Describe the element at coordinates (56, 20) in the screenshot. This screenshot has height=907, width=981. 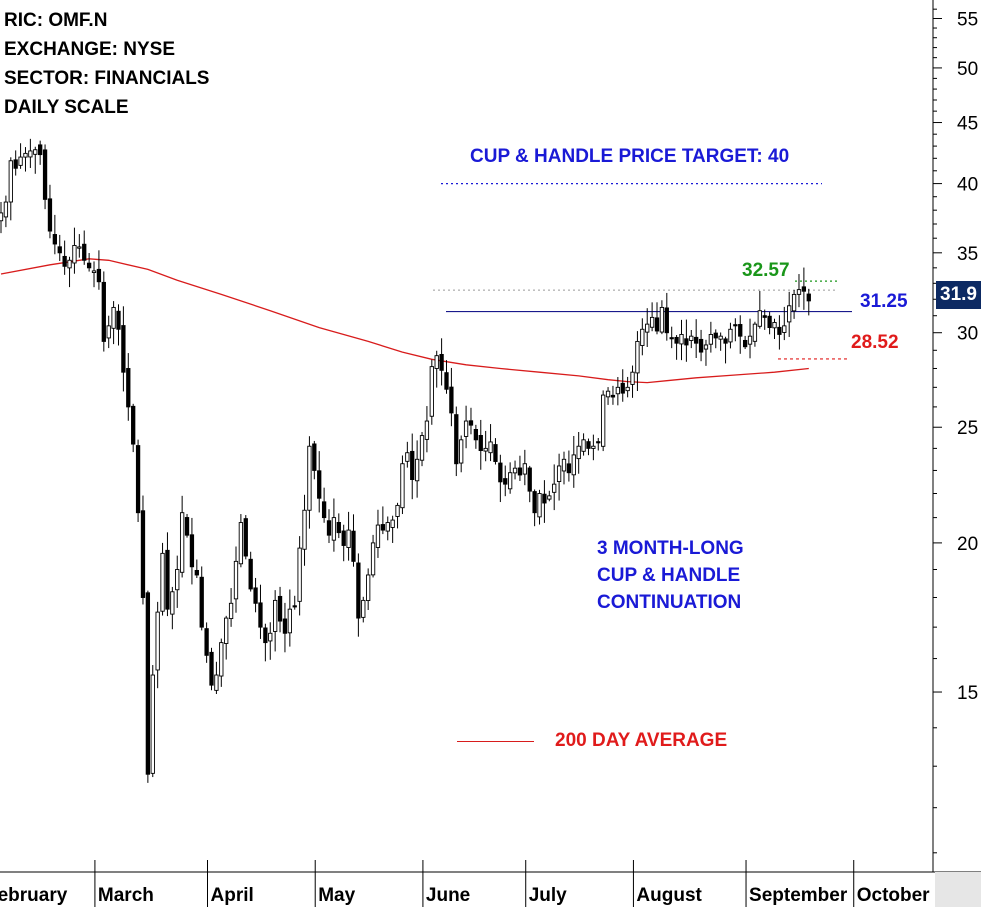
I see `ric-label: RIC: OMF.N` at that location.